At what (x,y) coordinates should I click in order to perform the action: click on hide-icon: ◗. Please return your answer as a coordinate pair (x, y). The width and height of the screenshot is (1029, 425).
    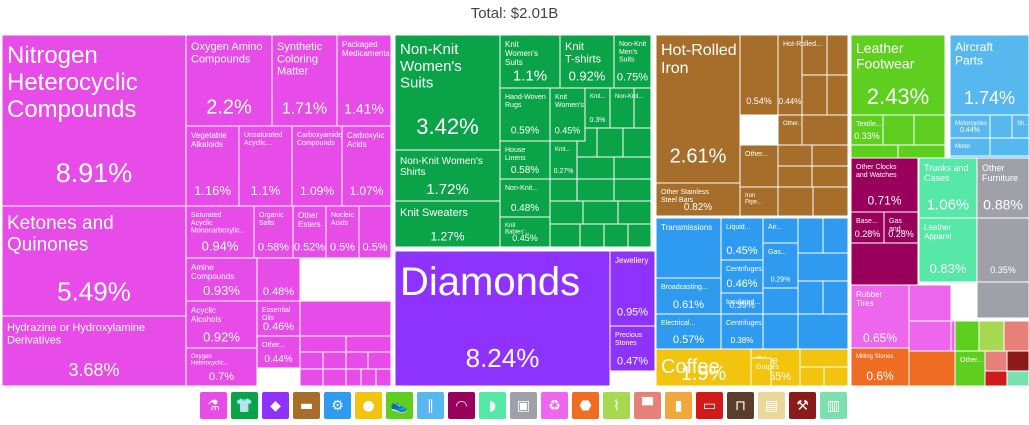
    Looking at the image, I should click on (492, 405).